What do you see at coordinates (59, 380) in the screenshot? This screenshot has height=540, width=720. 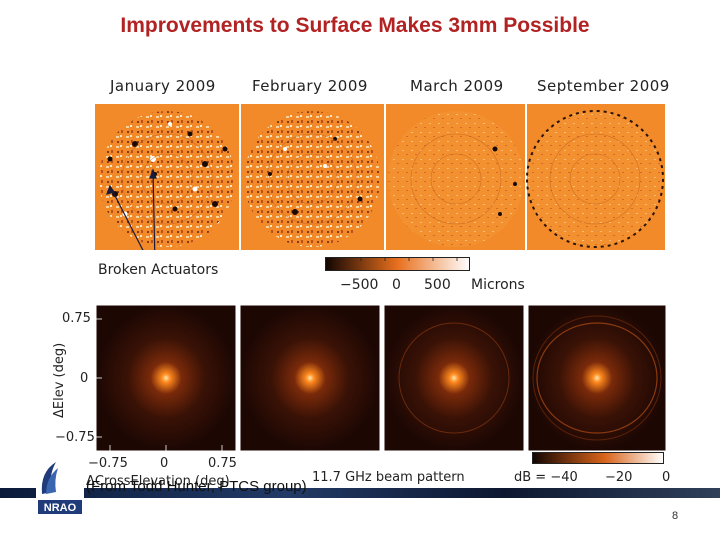 I see `beam-ylabel: ΔElev (deg)` at bounding box center [59, 380].